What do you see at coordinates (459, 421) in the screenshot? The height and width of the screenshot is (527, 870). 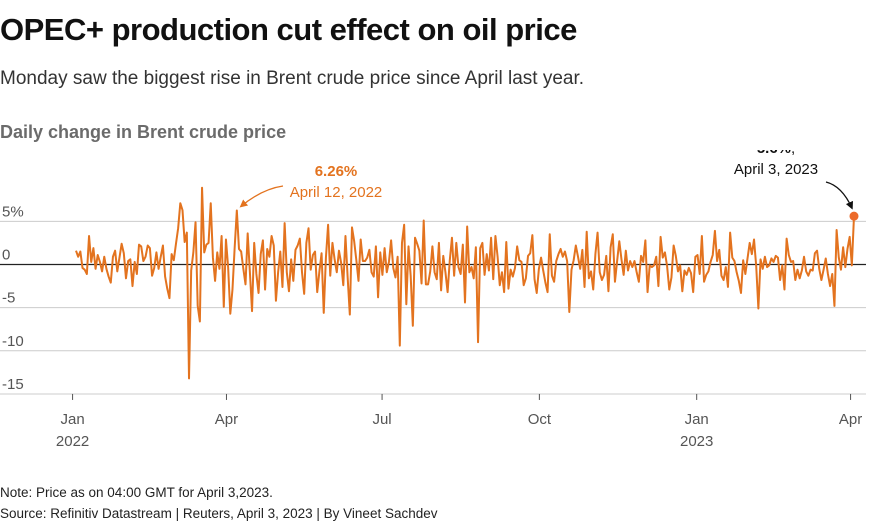 I see `x-axis-ticks: Jan 2022 Apr Jul Oct Jan 2023 Apr` at bounding box center [459, 421].